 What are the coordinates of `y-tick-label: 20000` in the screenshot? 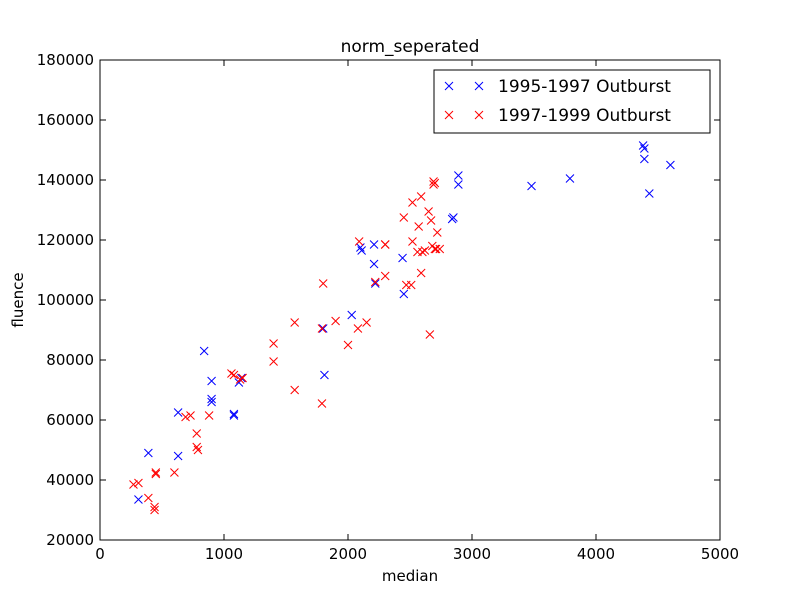 It's located at (70, 540).